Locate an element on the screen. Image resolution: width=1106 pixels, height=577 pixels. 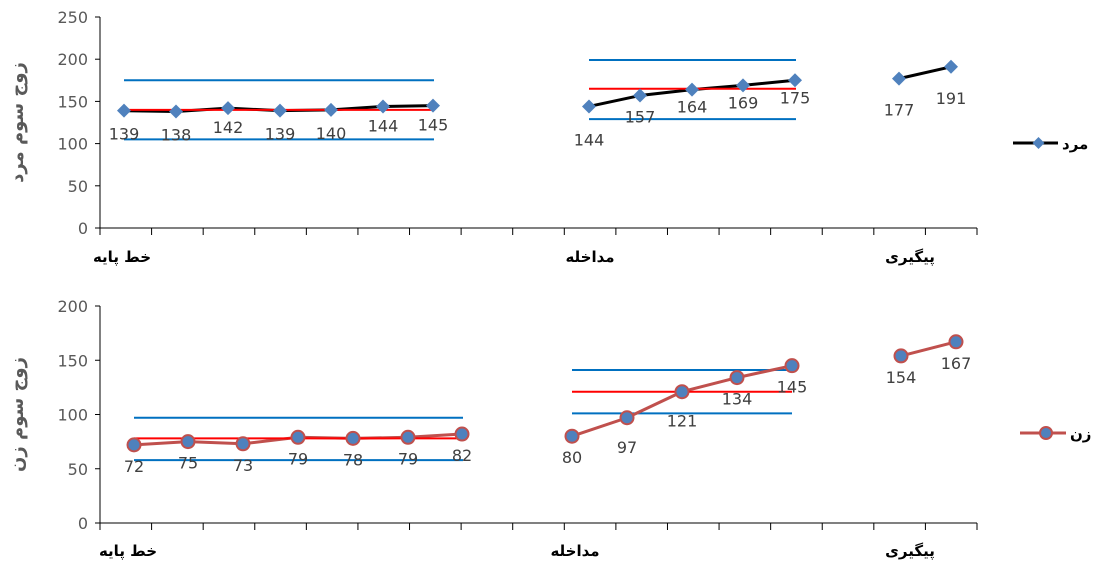
data-label: 138 is located at coordinates (176, 135).